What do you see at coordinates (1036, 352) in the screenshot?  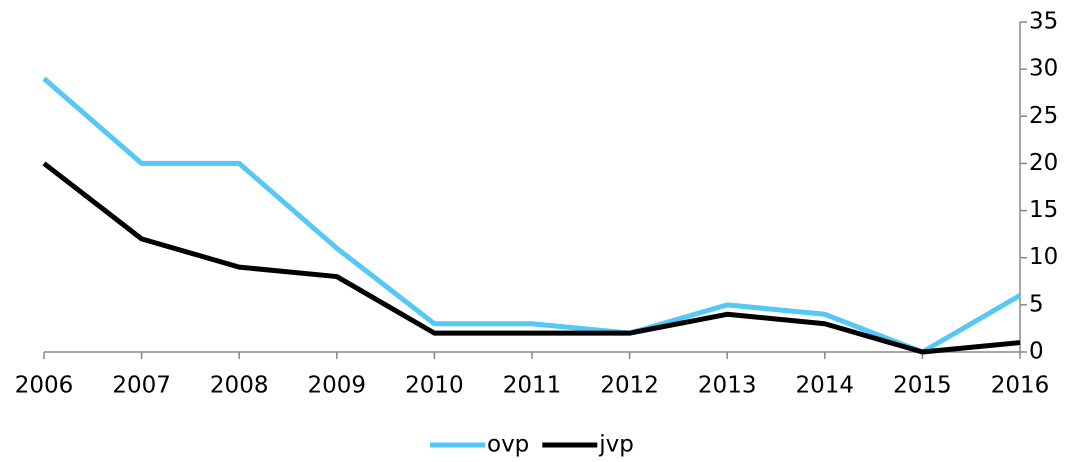 I see `y-tick-label: 0` at bounding box center [1036, 352].